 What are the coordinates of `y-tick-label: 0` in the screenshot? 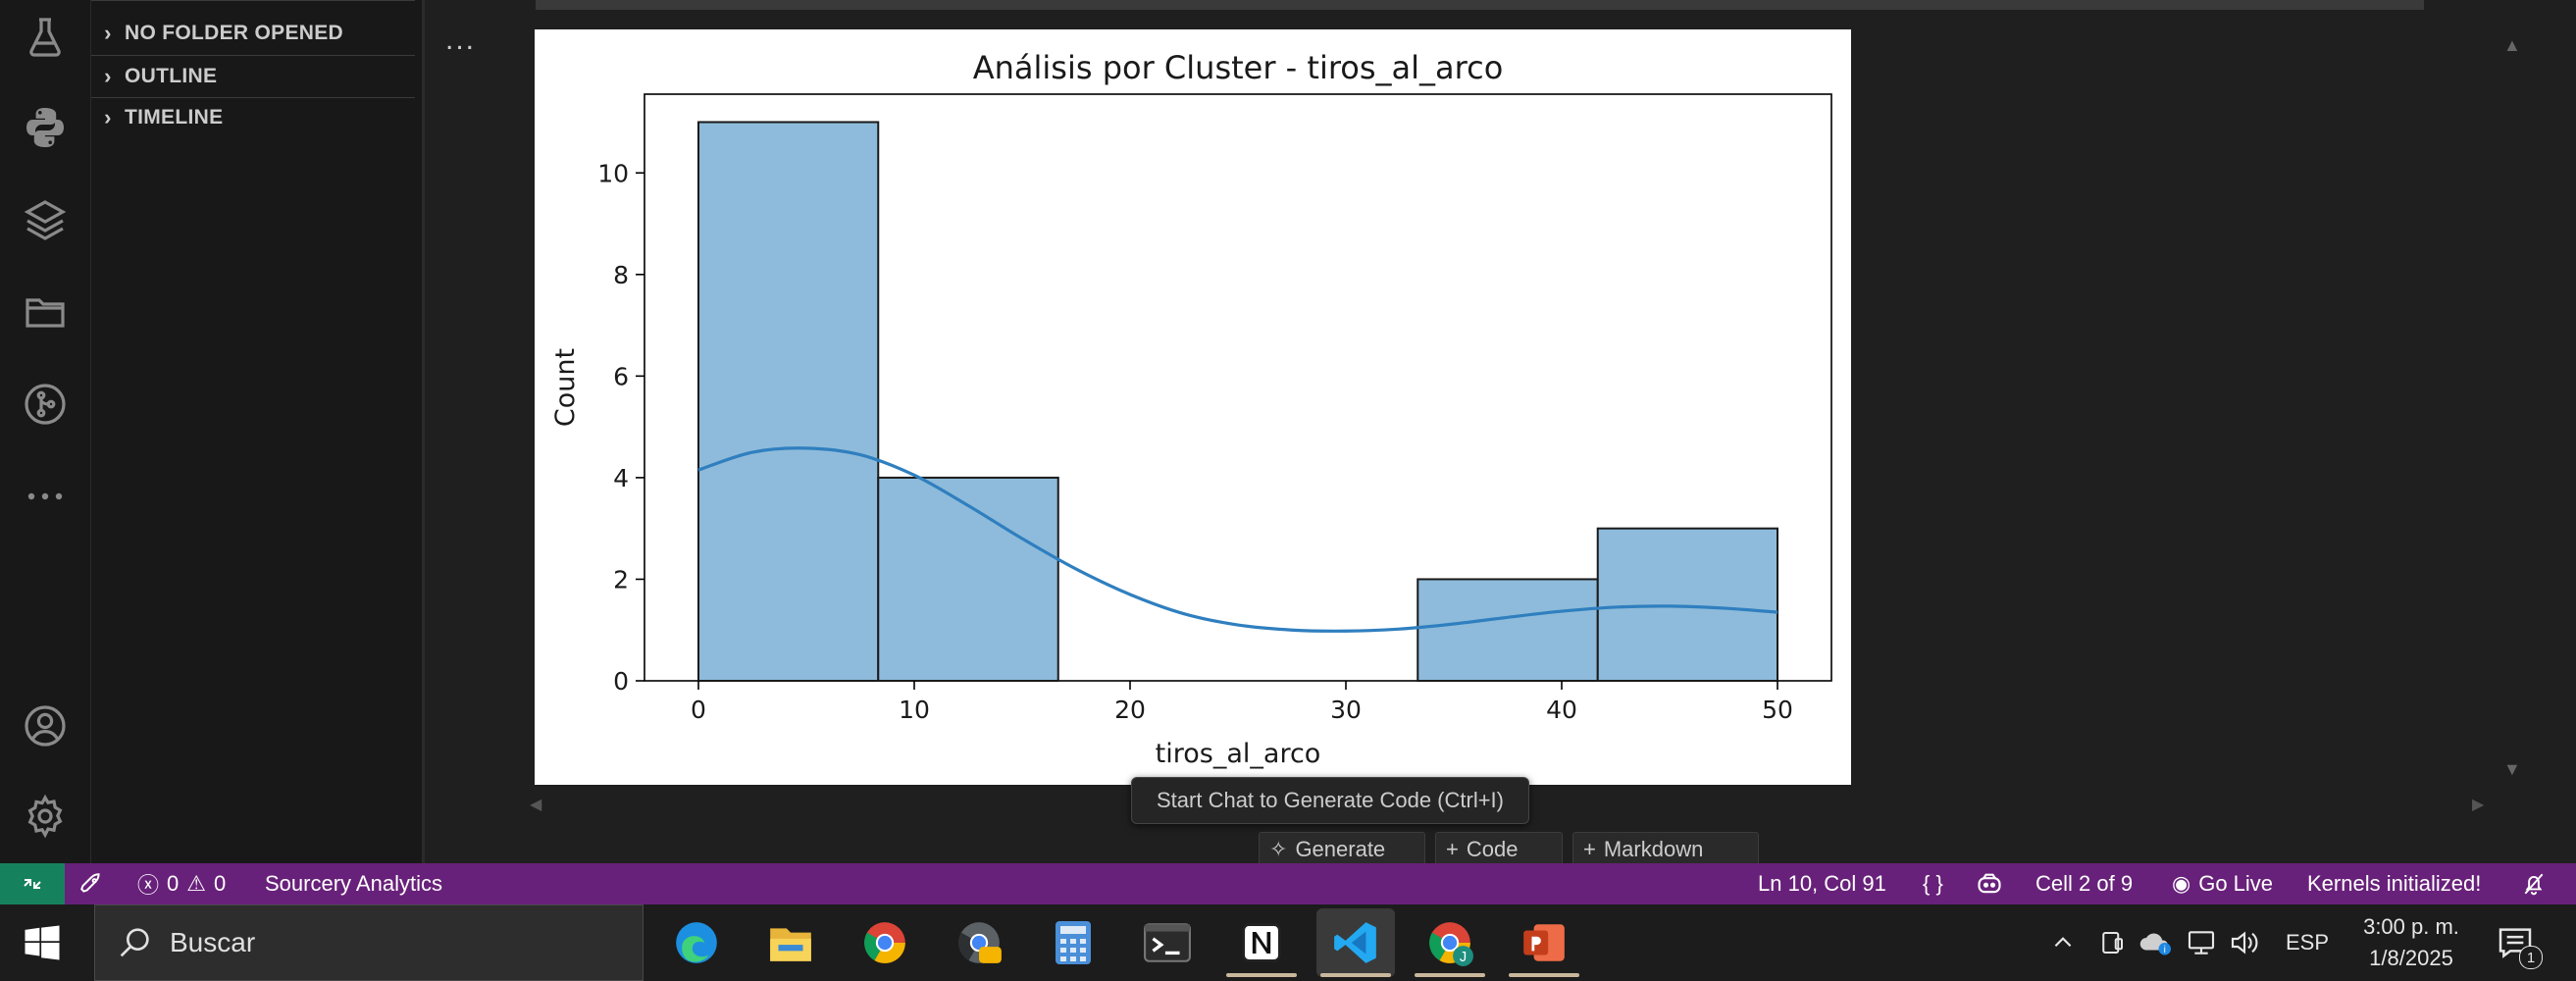 It's located at (621, 681).